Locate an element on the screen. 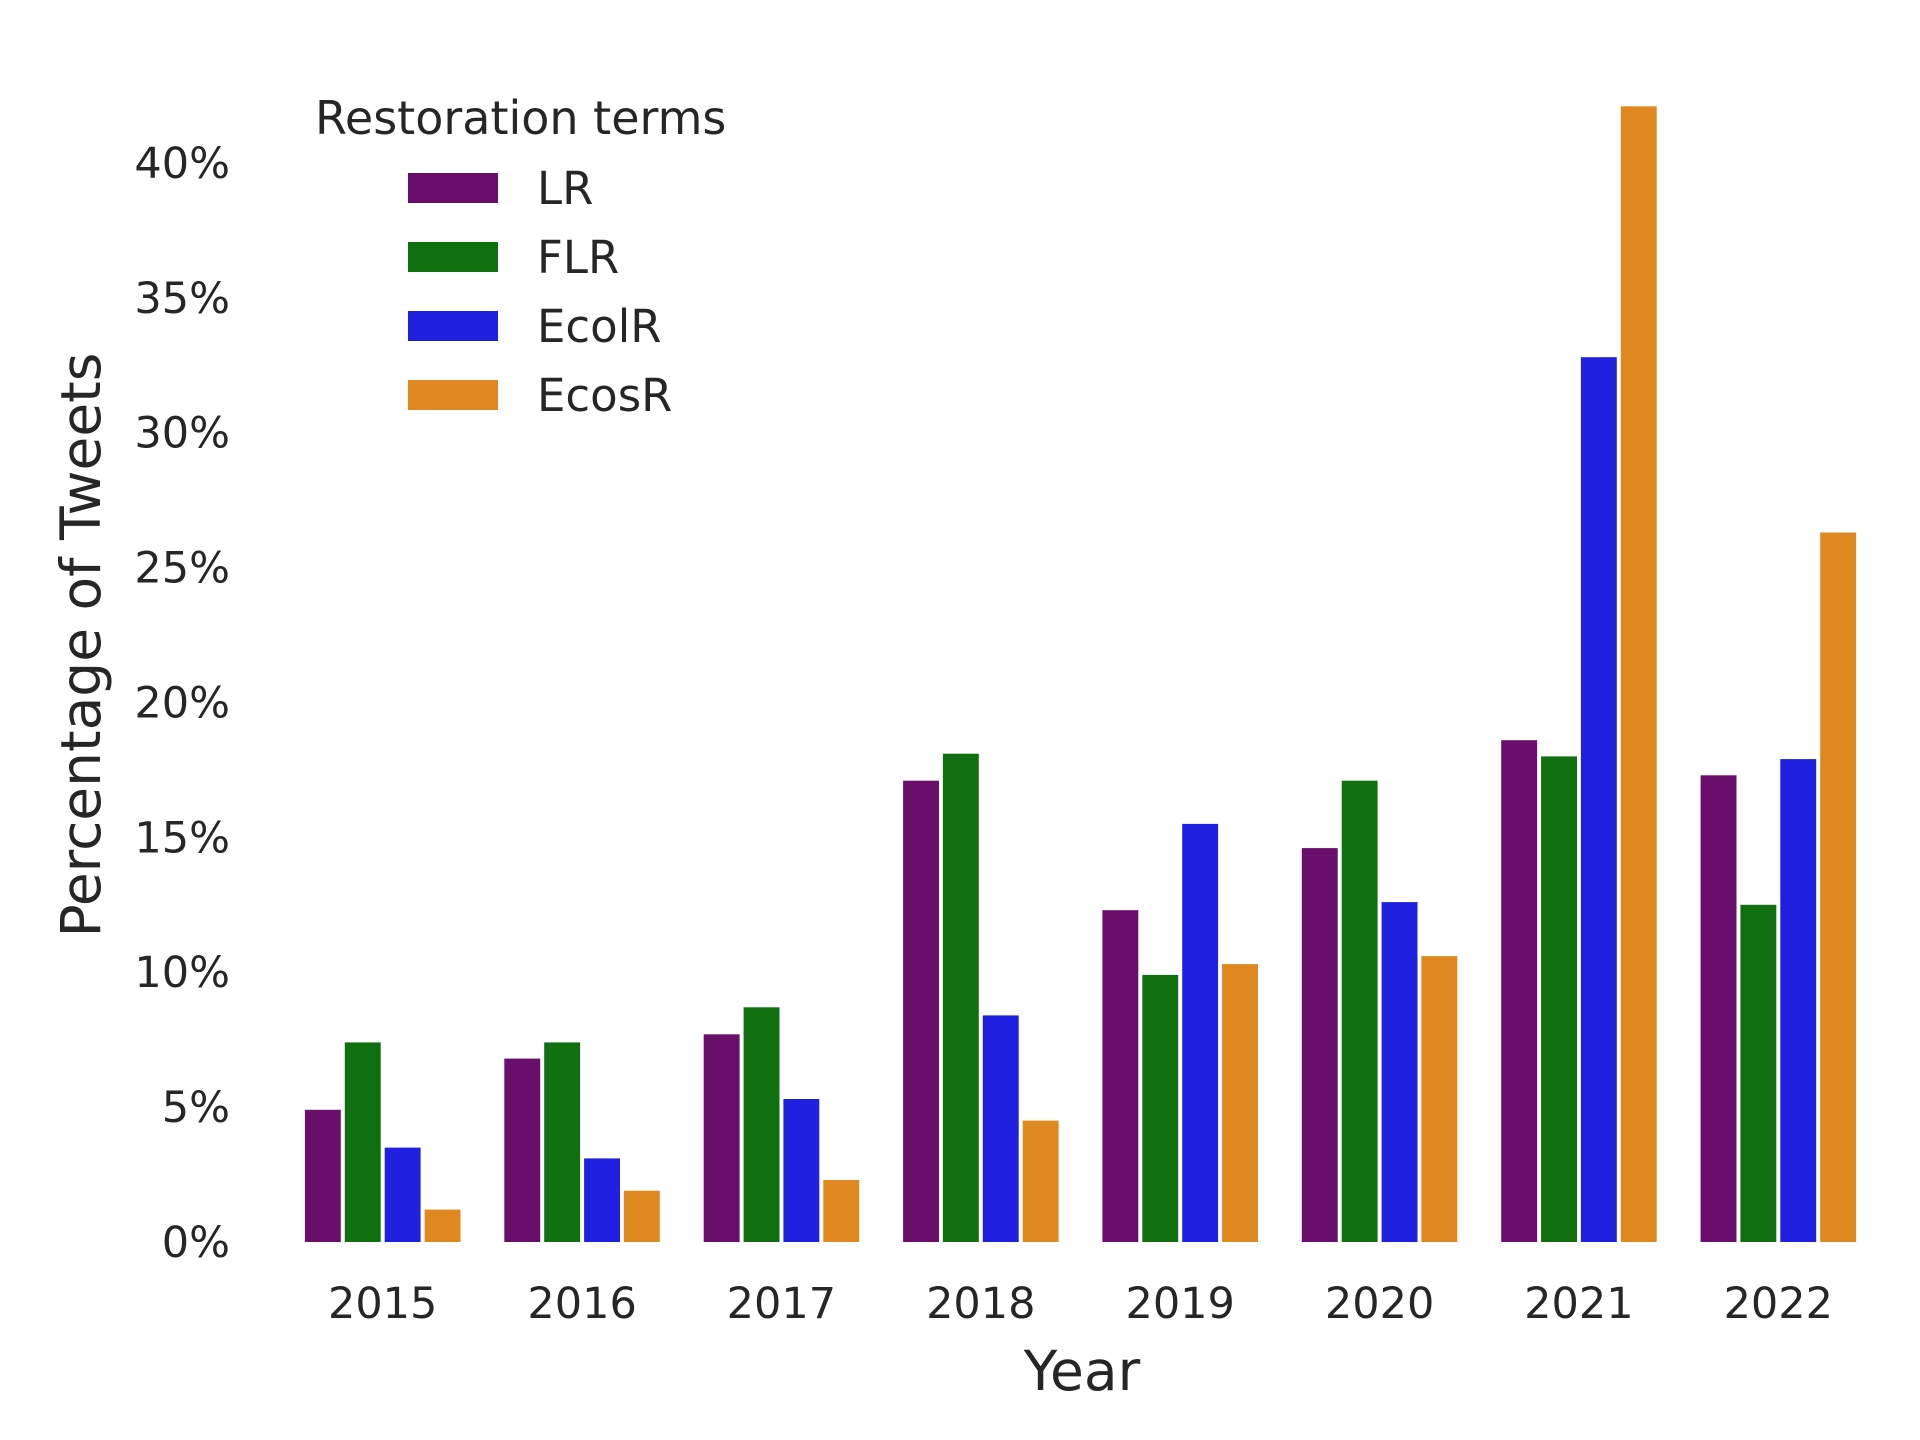 This screenshot has height=1440, width=1920. bar-ecolr-2019 is located at coordinates (1200, 1032).